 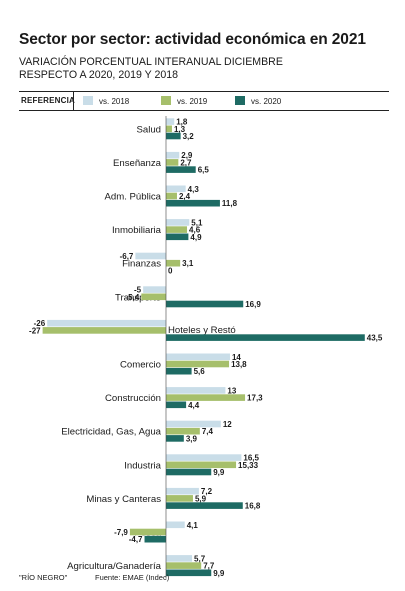 What do you see at coordinates (240, 100) in the screenshot?
I see `legend-swatch-2020` at bounding box center [240, 100].